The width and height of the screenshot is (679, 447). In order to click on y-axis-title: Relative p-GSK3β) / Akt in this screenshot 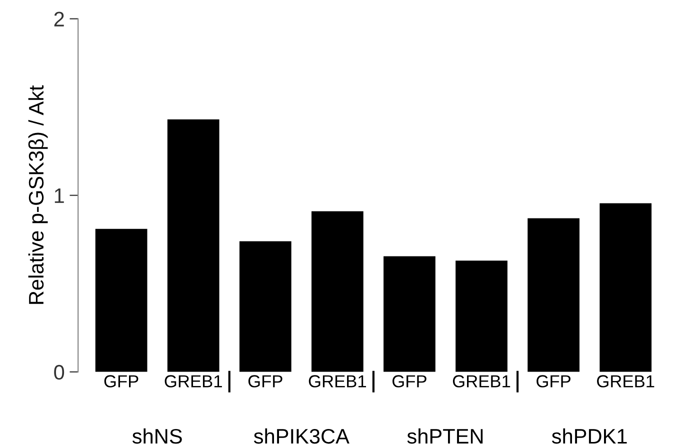, I will do `click(38, 194)`.